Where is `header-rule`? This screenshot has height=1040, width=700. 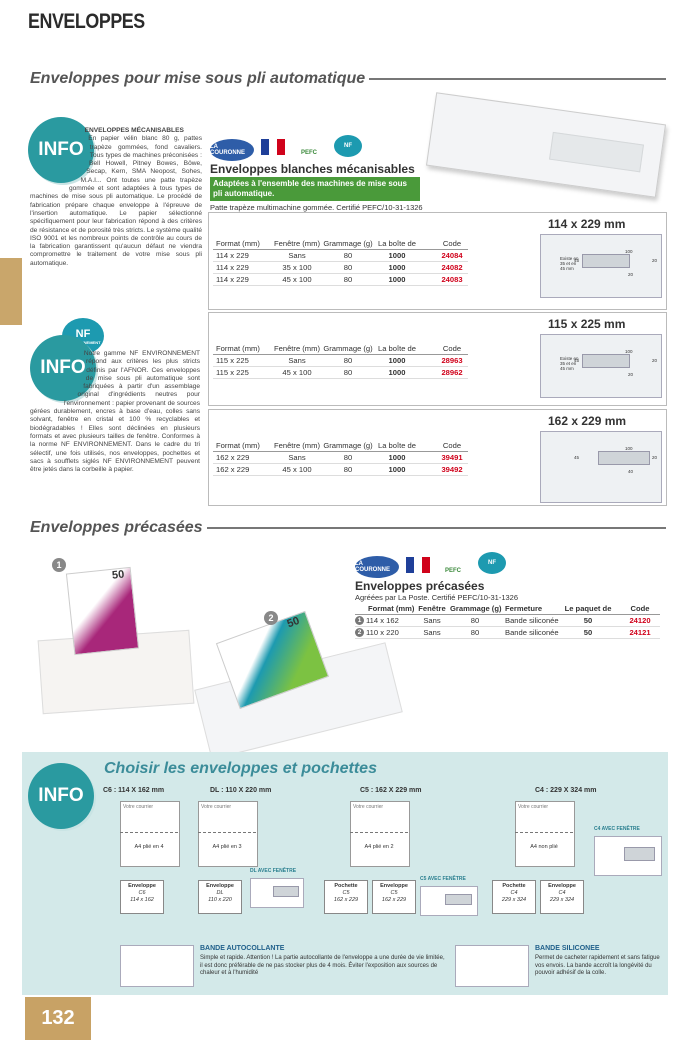
header-rule is located at coordinates (340, 354).